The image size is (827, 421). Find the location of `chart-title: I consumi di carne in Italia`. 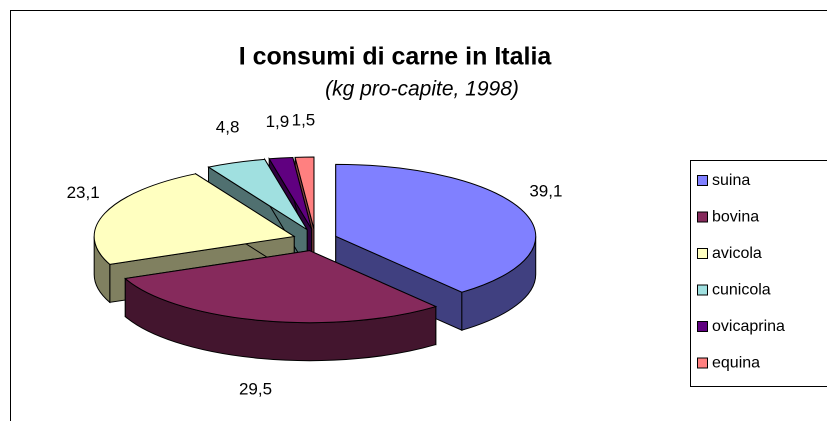

chart-title: I consumi di carne in Italia is located at coordinates (396, 57).